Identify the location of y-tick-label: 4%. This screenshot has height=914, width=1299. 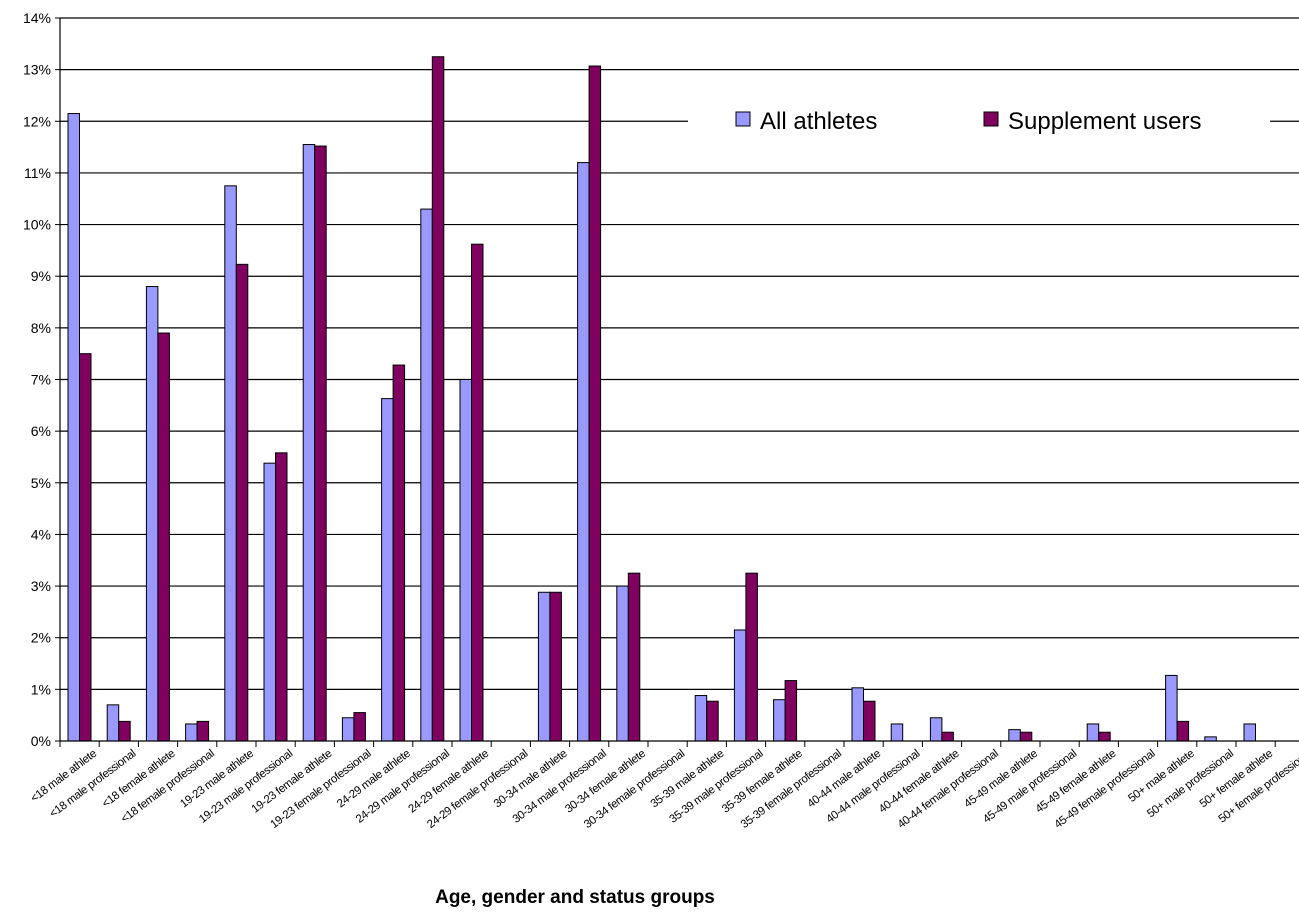
(41, 534).